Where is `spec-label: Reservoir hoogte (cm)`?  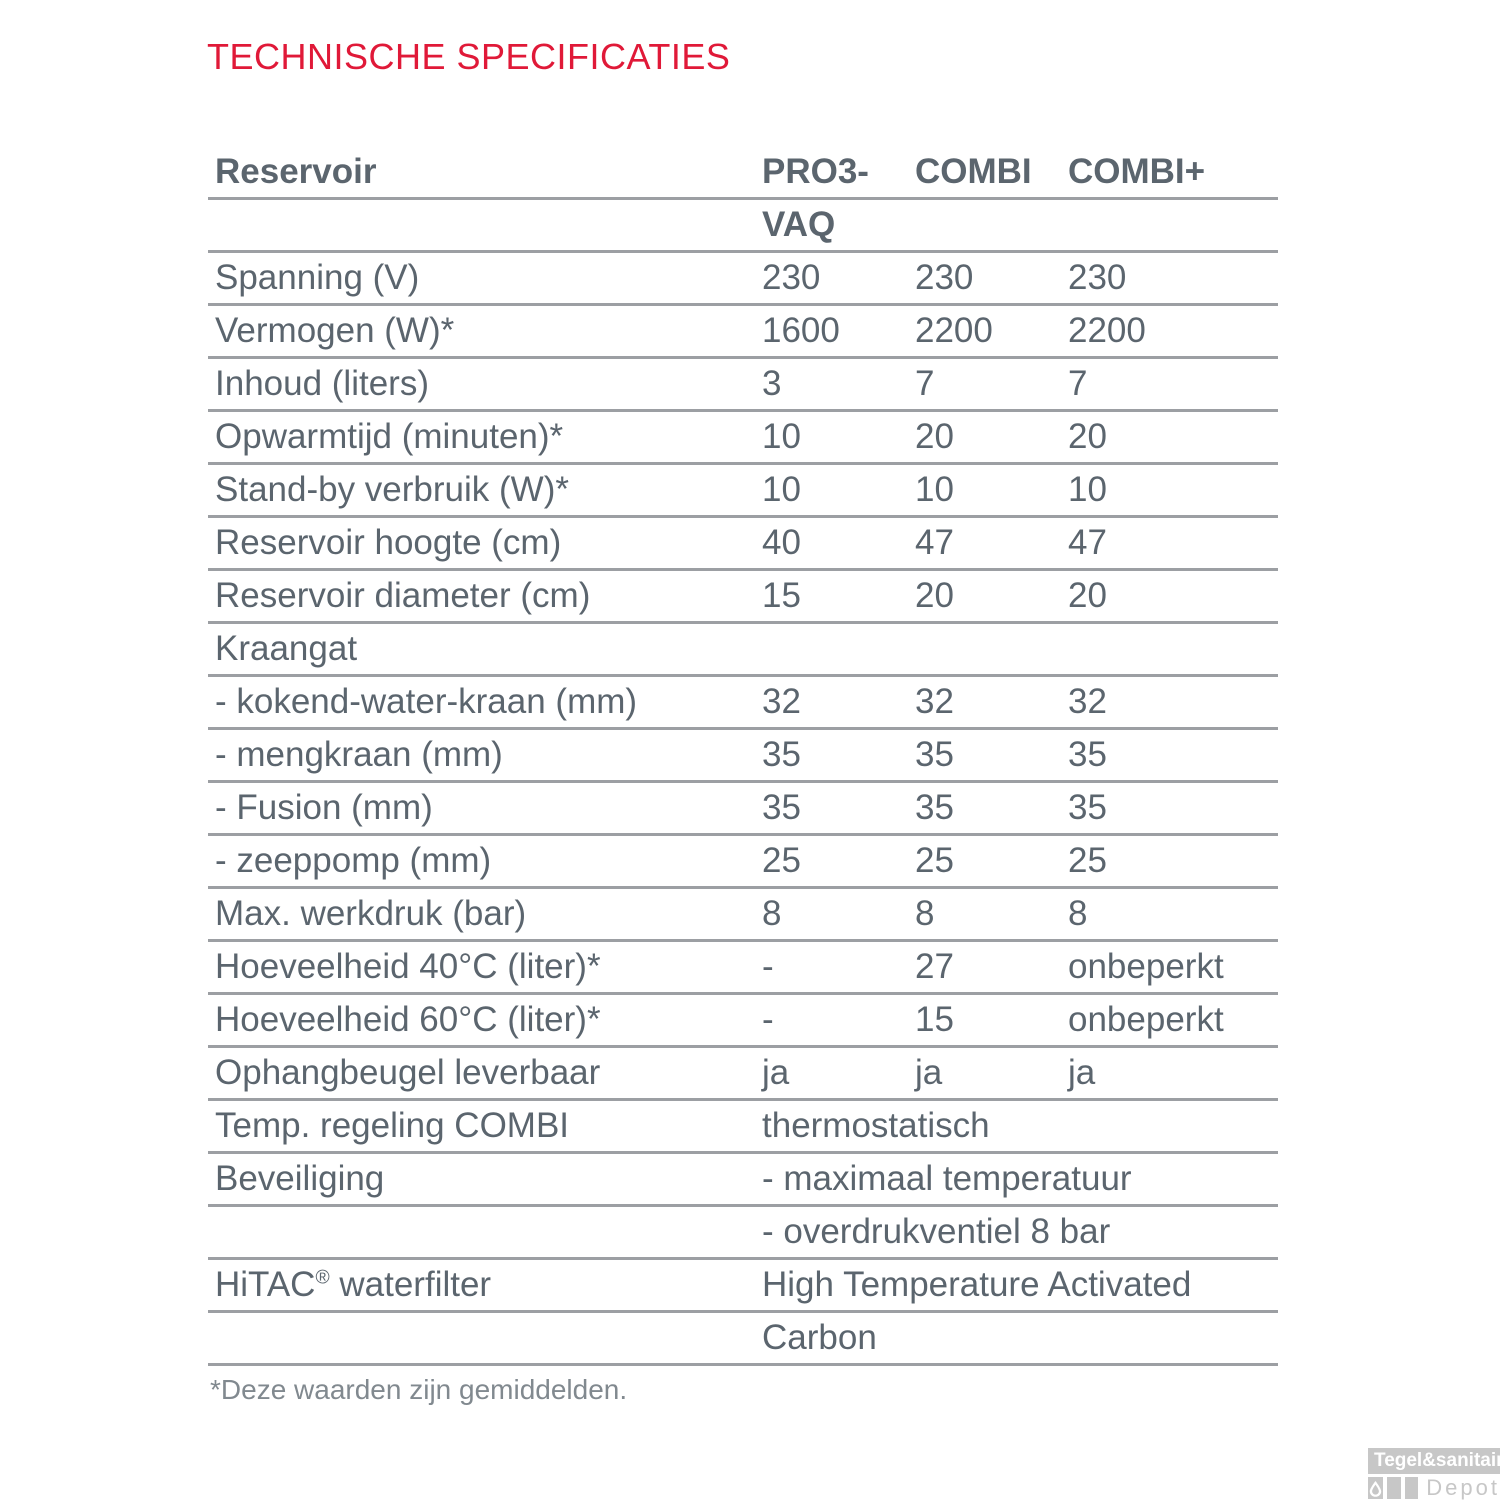
spec-label: Reservoir hoogte (cm) is located at coordinates (388, 542).